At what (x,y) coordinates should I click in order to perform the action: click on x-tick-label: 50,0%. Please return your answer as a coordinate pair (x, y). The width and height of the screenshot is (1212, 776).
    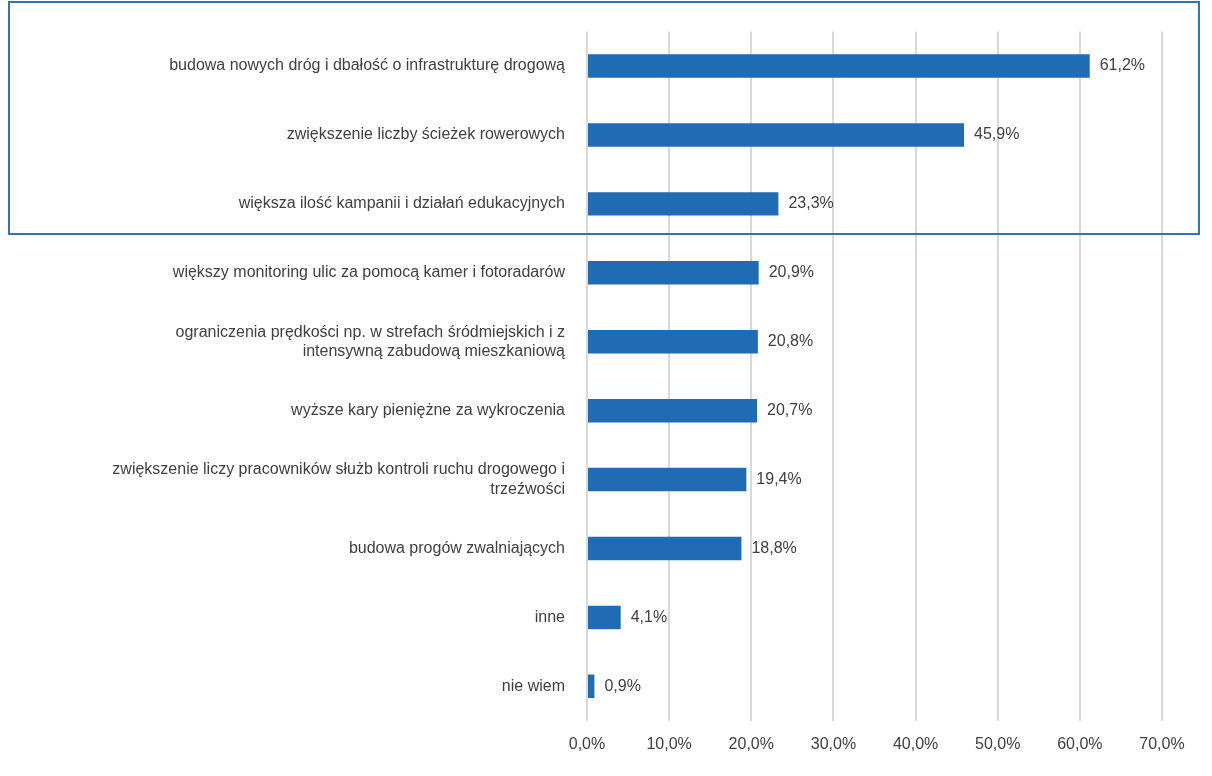
    Looking at the image, I should click on (998, 743).